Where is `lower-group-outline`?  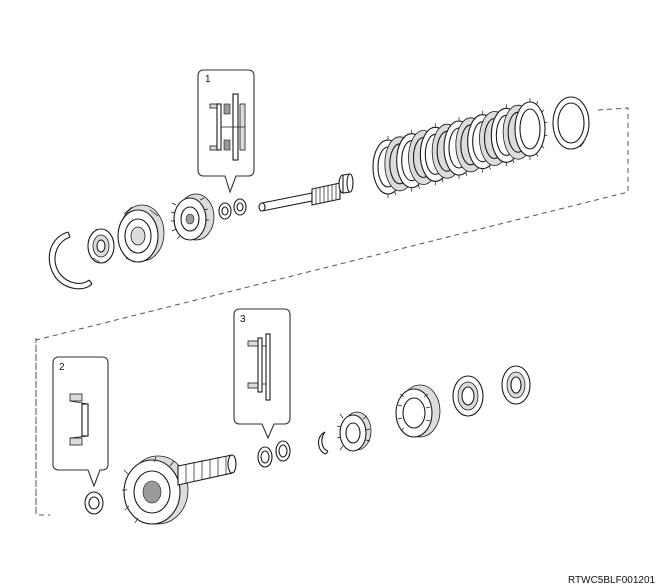 lower-group-outline is located at coordinates (42, 427).